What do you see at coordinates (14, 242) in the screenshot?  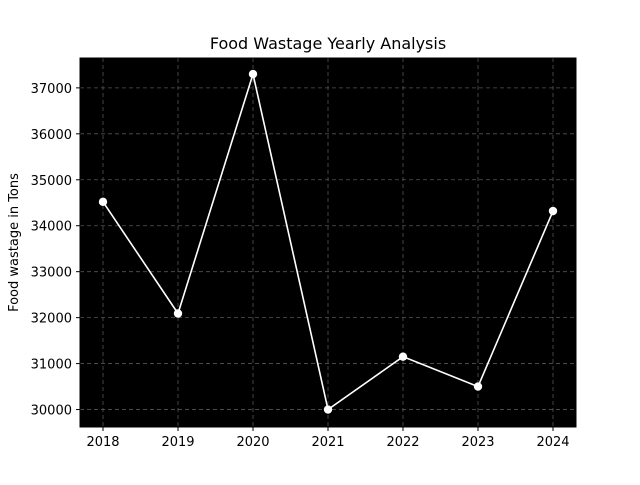 I see `y-axis-label: Food wastage in Tons` at bounding box center [14, 242].